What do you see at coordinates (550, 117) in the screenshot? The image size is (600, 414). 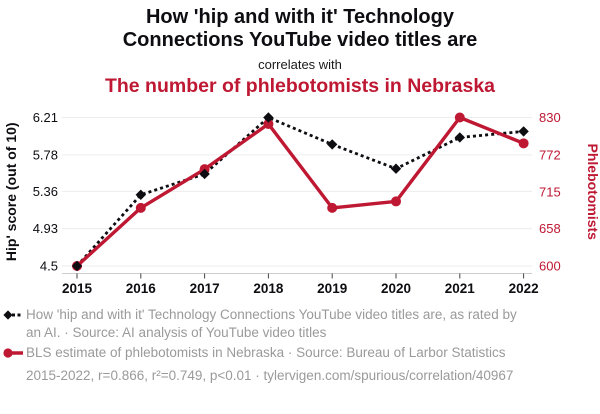 I see `svg-text: 830` at bounding box center [550, 117].